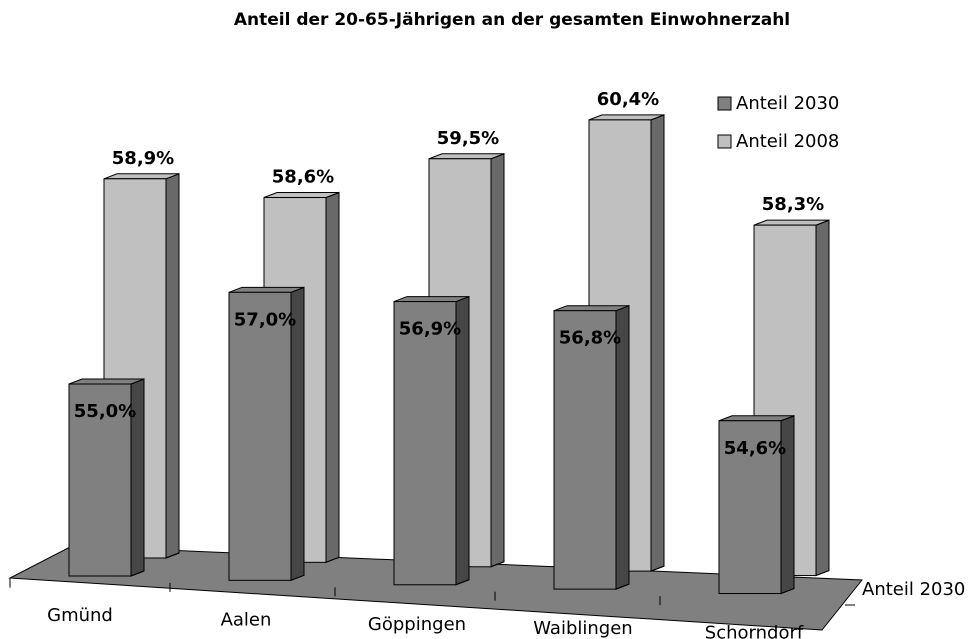 The image size is (979, 639). I want to click on value-label: 58,6%, so click(303, 177).